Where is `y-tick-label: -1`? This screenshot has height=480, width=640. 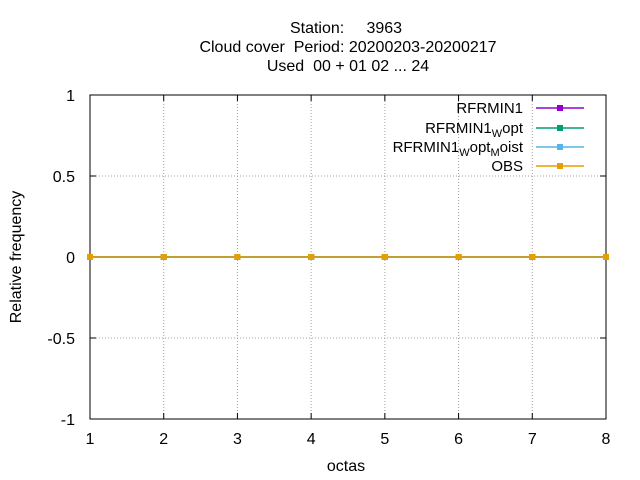 y-tick-label: -1 is located at coordinates (68, 420).